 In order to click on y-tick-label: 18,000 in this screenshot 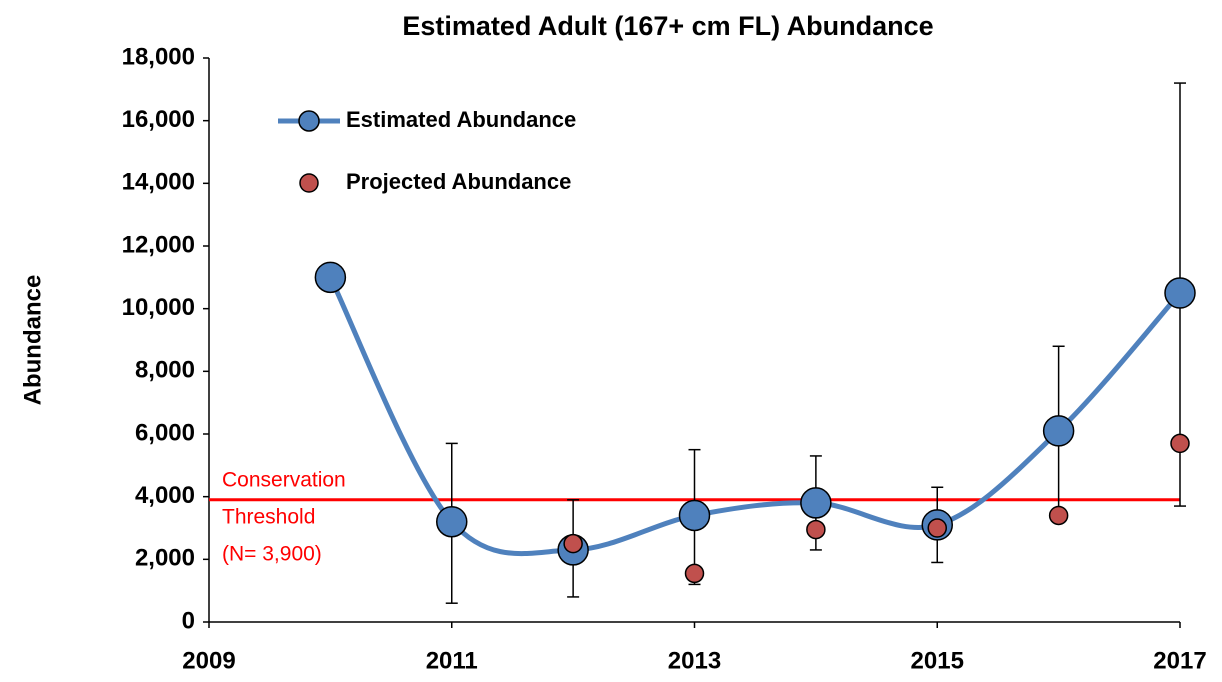, I will do `click(158, 56)`.